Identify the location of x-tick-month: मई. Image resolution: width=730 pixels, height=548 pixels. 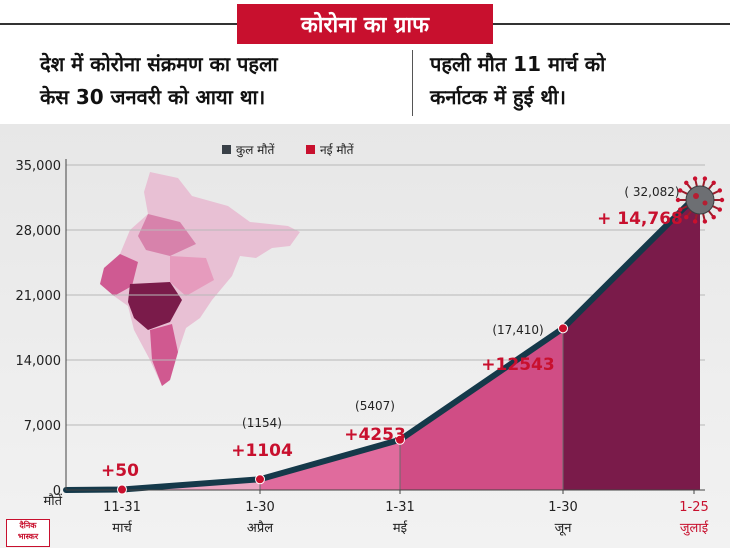
(400, 528).